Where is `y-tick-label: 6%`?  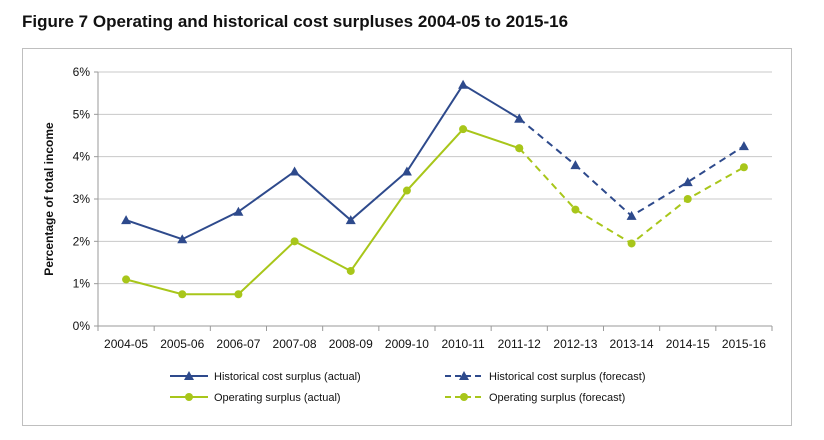 y-tick-label: 6% is located at coordinates (82, 72).